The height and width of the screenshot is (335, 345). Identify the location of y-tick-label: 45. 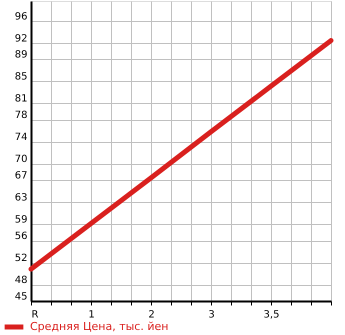
(21, 297).